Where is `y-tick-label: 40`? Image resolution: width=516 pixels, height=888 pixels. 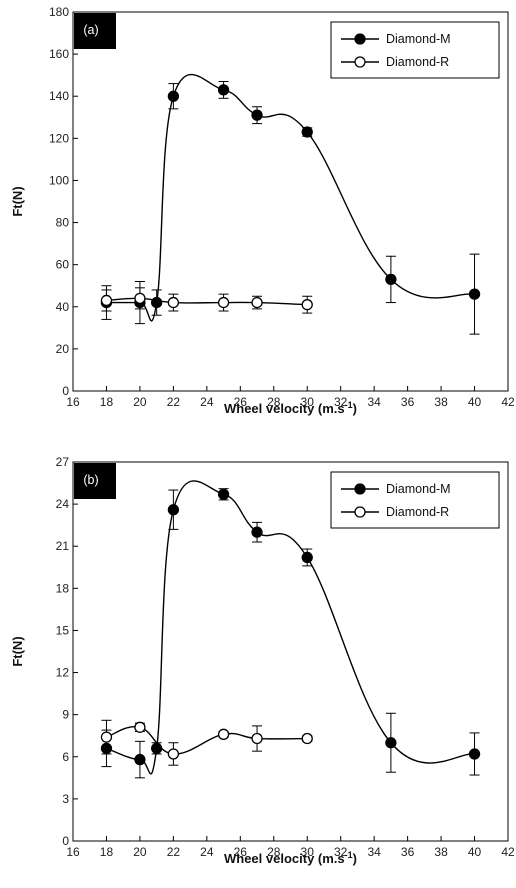
y-tick-label: 40 is located at coordinates (63, 307).